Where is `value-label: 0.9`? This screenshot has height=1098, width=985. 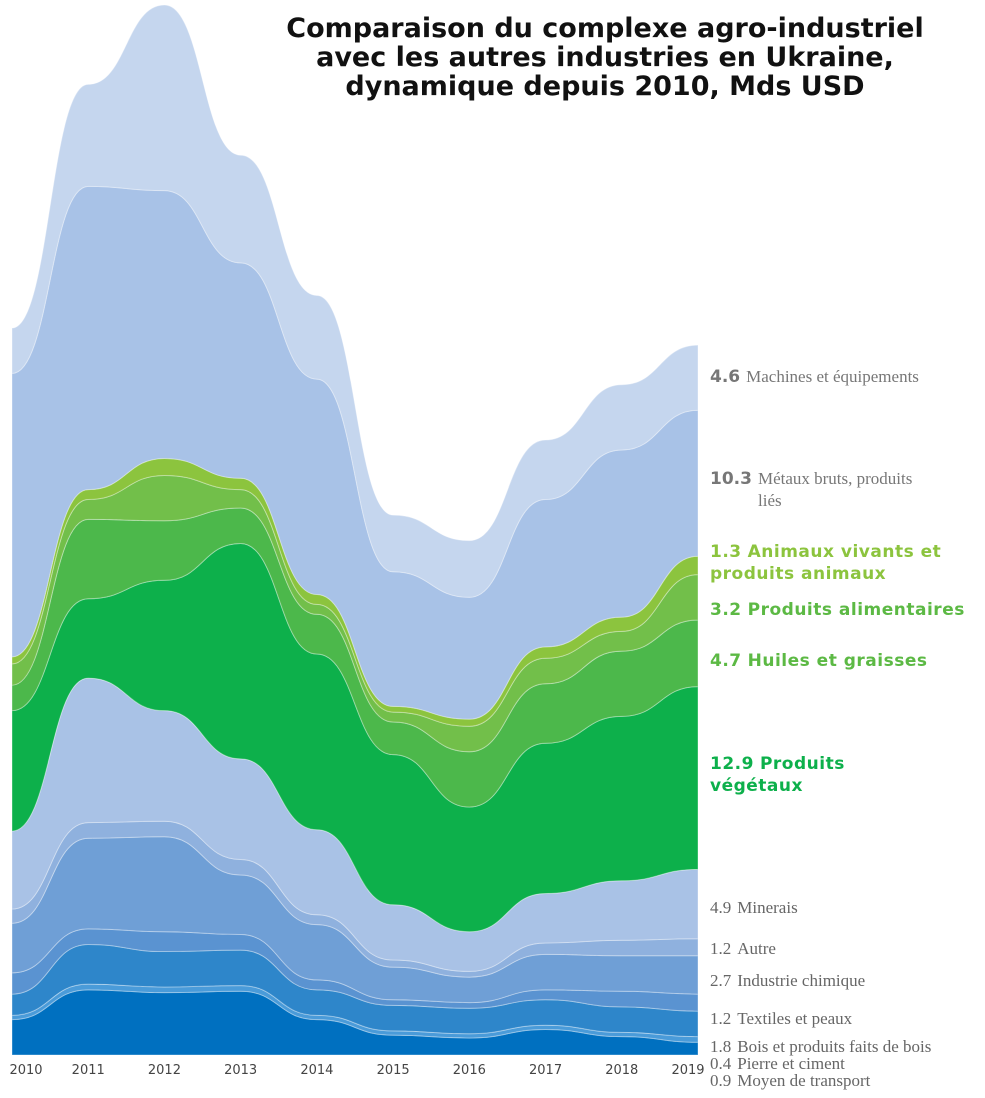 value-label: 0.9 is located at coordinates (721, 1080).